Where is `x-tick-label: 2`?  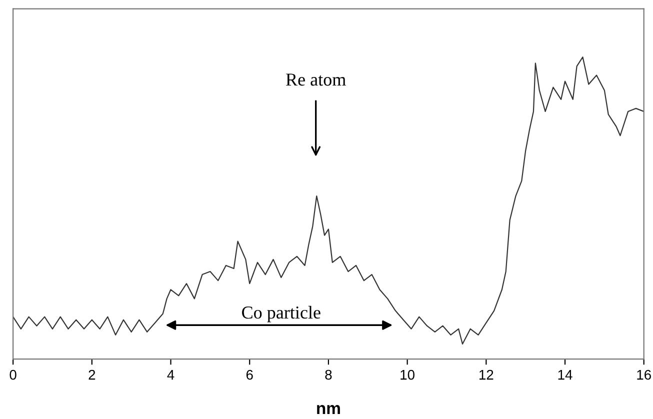 x-tick-label: 2 is located at coordinates (92, 375).